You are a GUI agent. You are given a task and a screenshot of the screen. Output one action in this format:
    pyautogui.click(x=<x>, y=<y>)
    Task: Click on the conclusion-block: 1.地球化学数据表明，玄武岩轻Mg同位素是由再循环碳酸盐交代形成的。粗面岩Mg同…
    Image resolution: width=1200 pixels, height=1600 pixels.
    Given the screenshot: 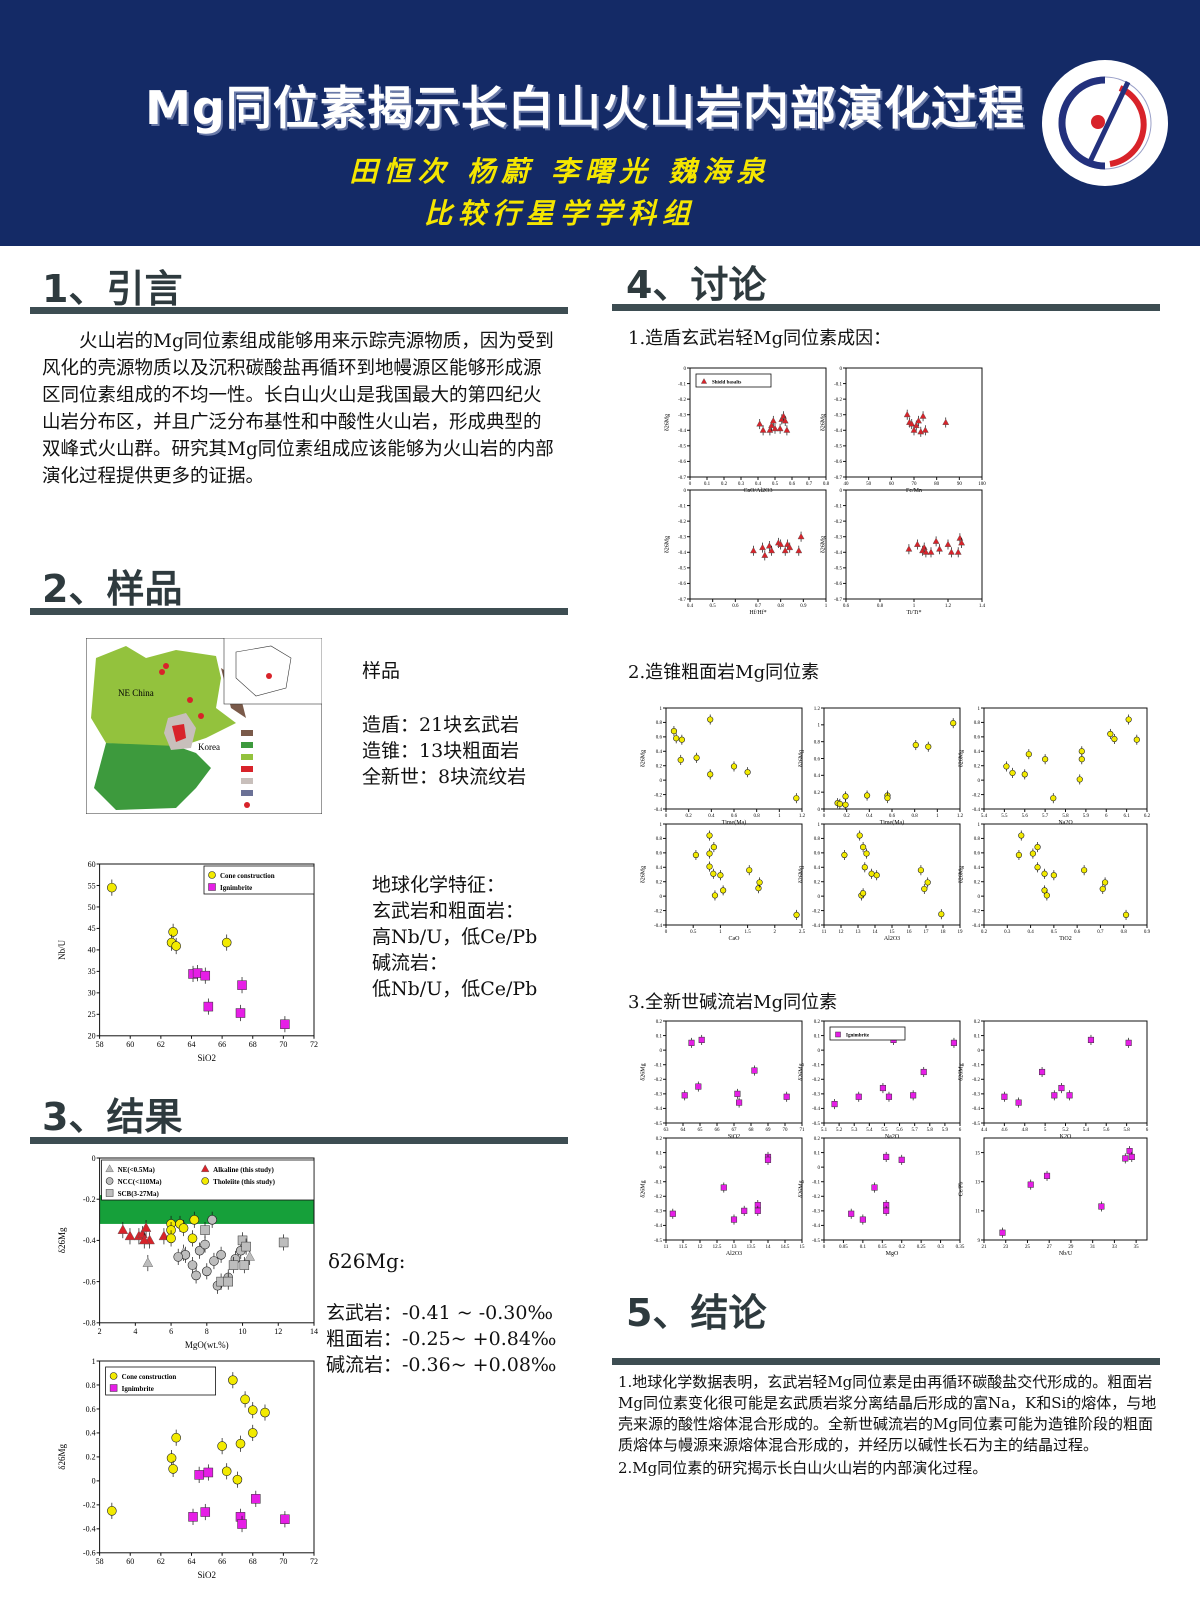 What is the action you would take?
    pyautogui.click(x=888, y=1426)
    